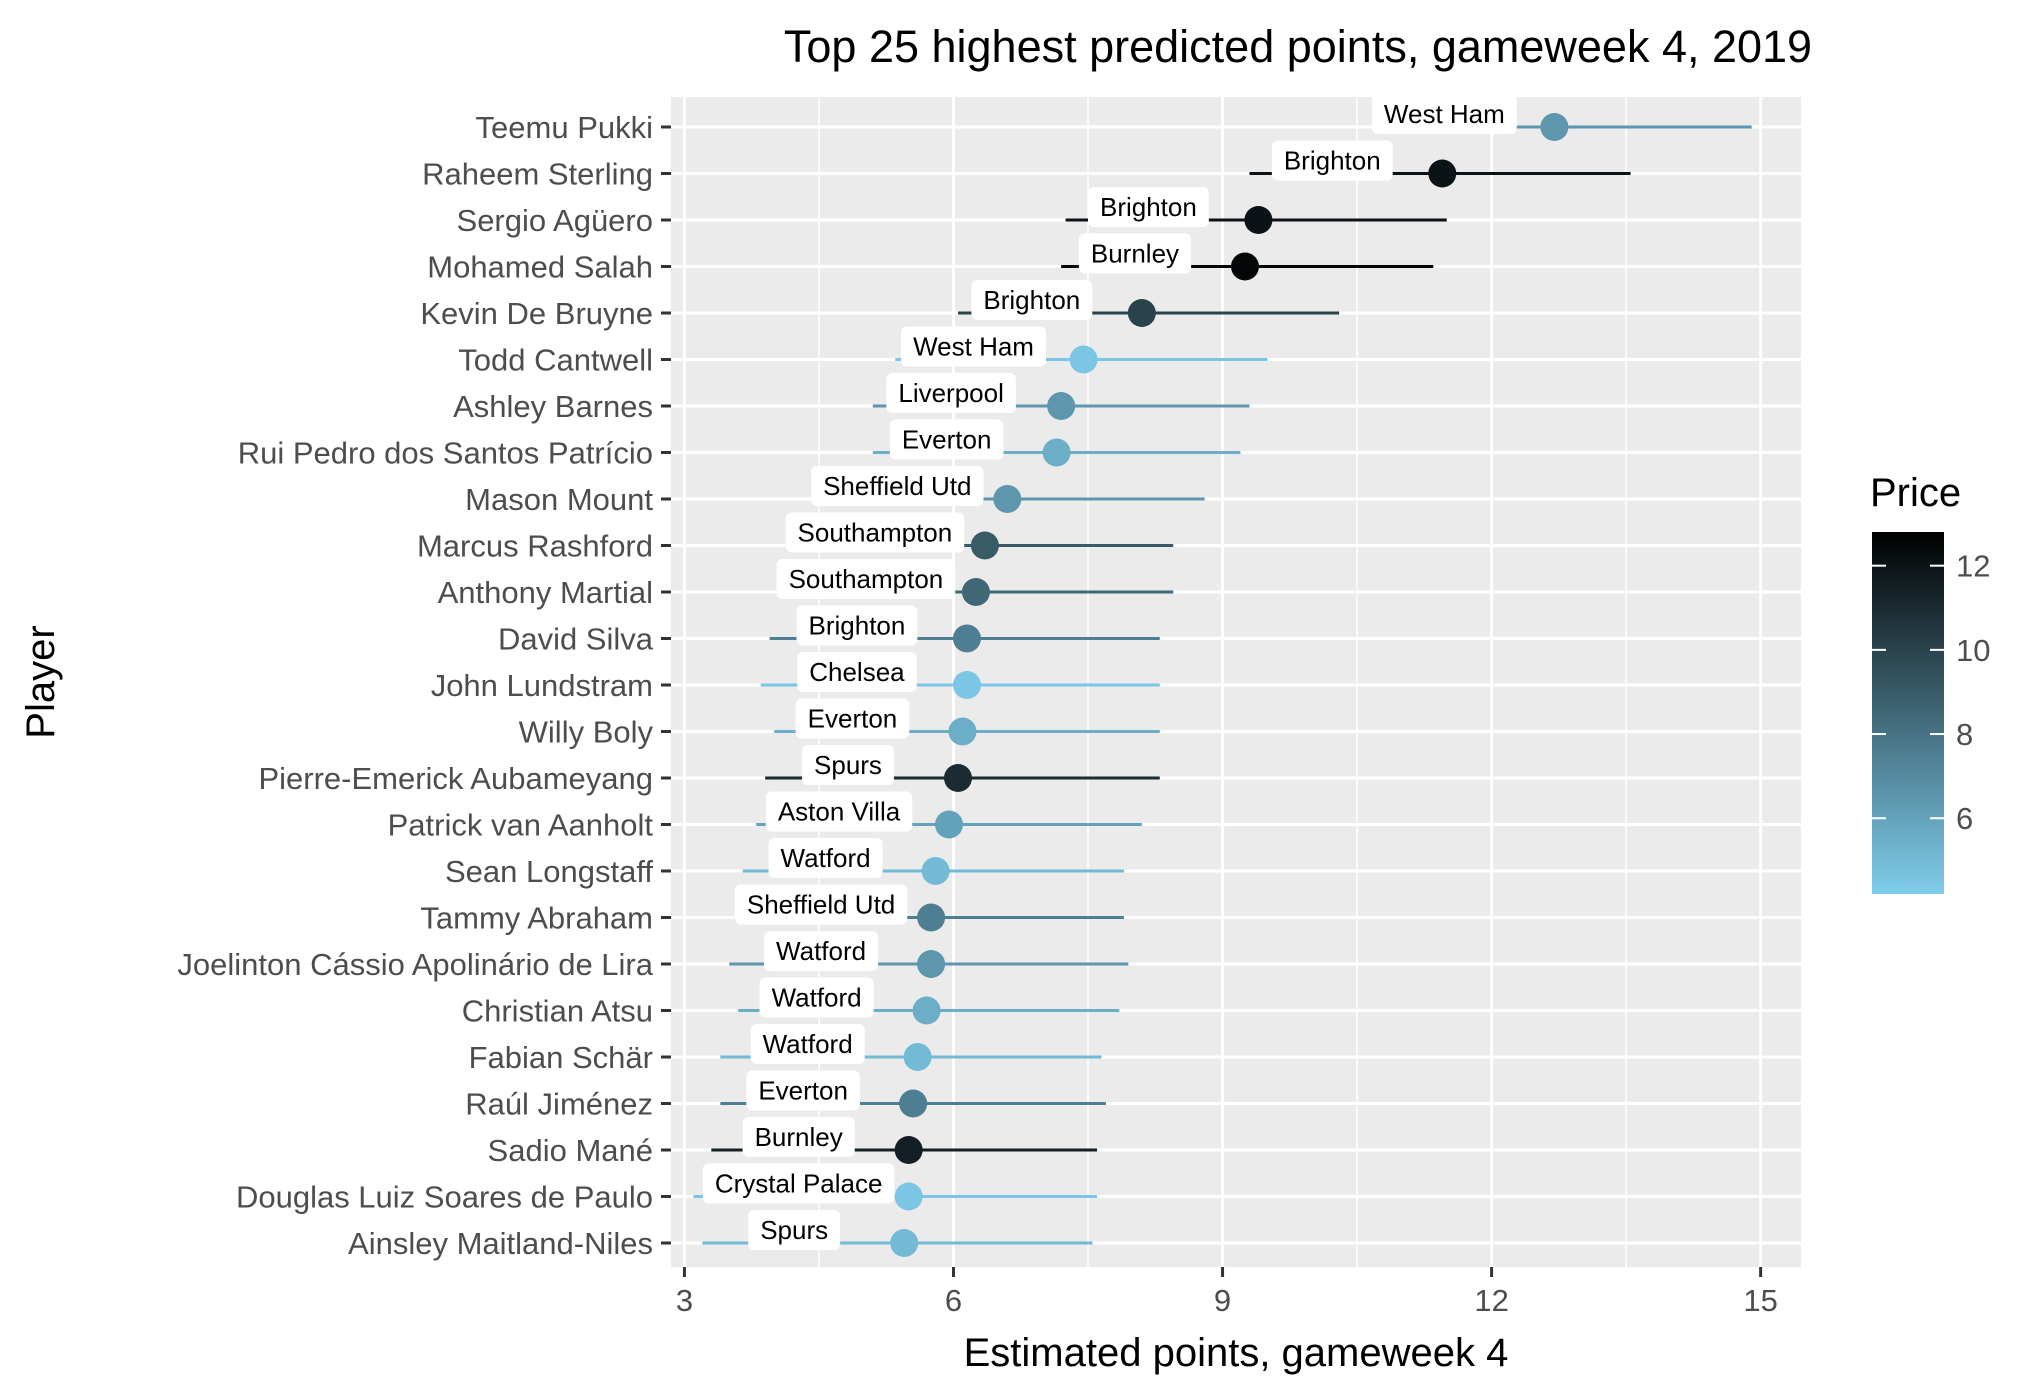  I want to click on y-tick-label: Pierre-Emerick Aubameyang, so click(455, 778).